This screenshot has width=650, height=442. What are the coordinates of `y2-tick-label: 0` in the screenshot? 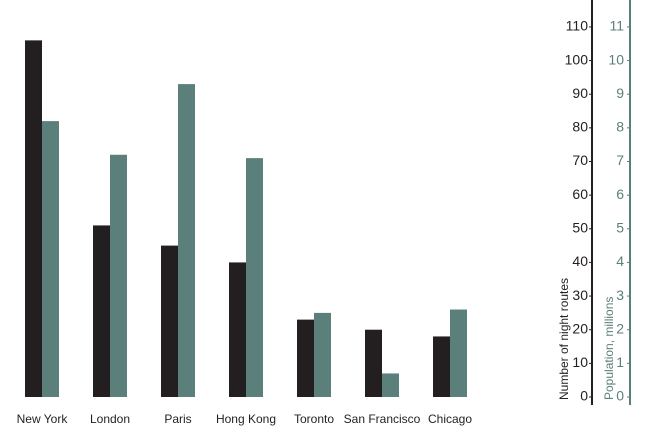 It's located at (620, 396).